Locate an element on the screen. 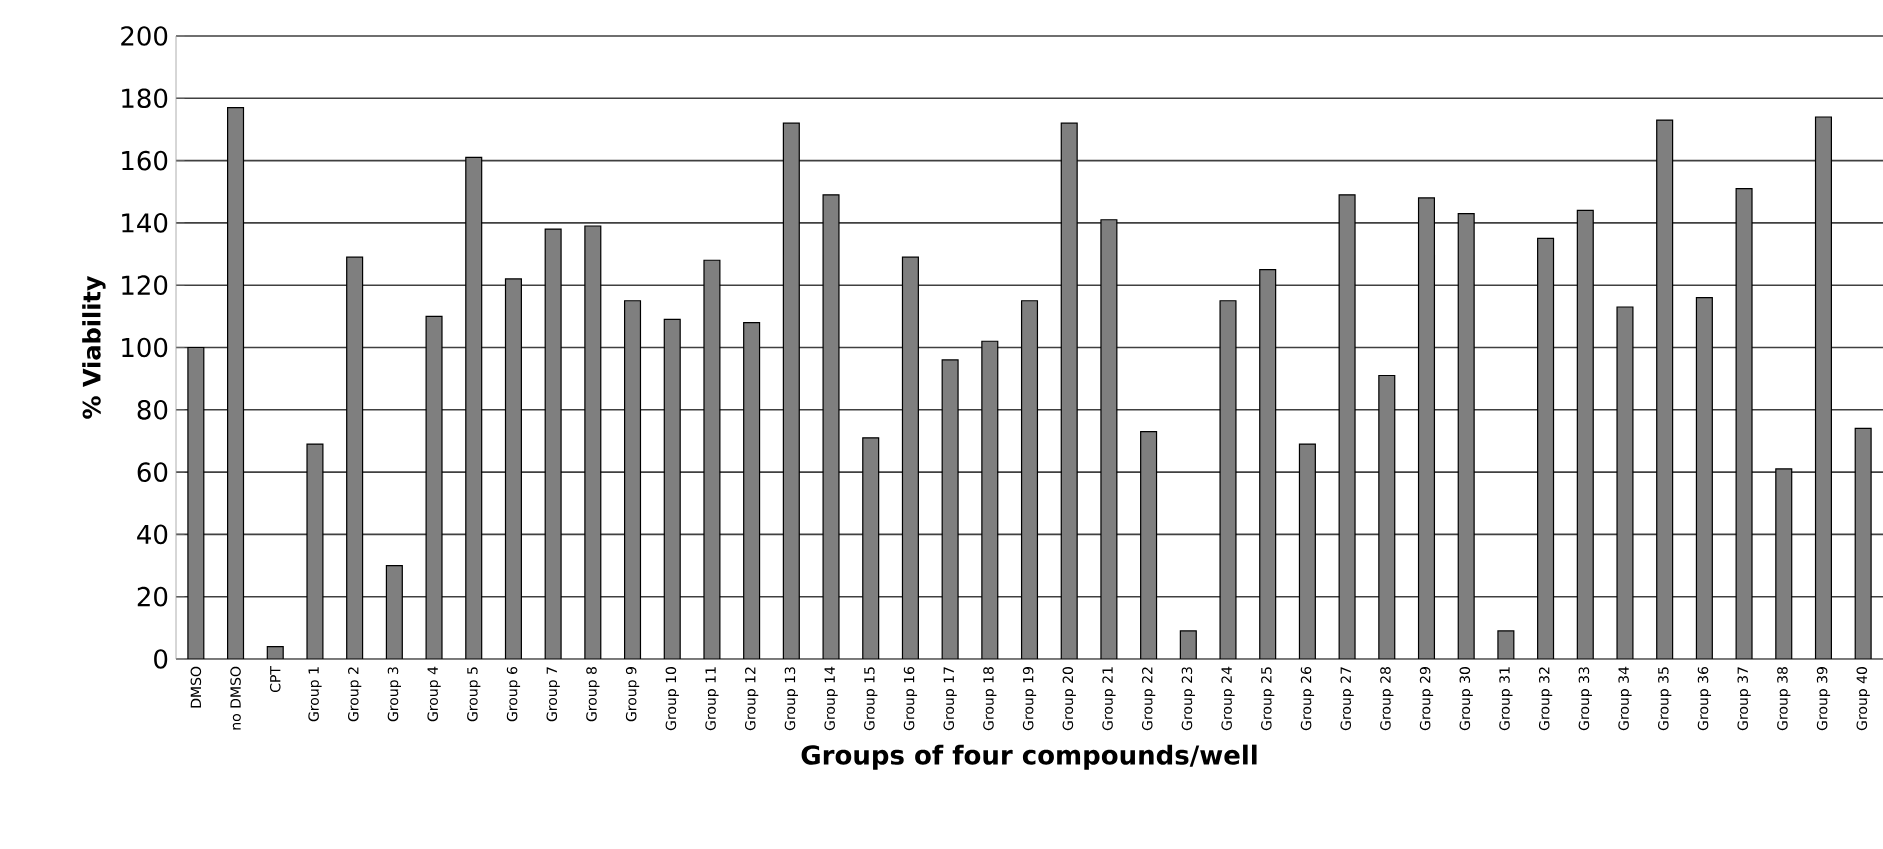 Image resolution: width=1883 pixels, height=849 pixels. y-tick-label: 20 is located at coordinates (152, 596).